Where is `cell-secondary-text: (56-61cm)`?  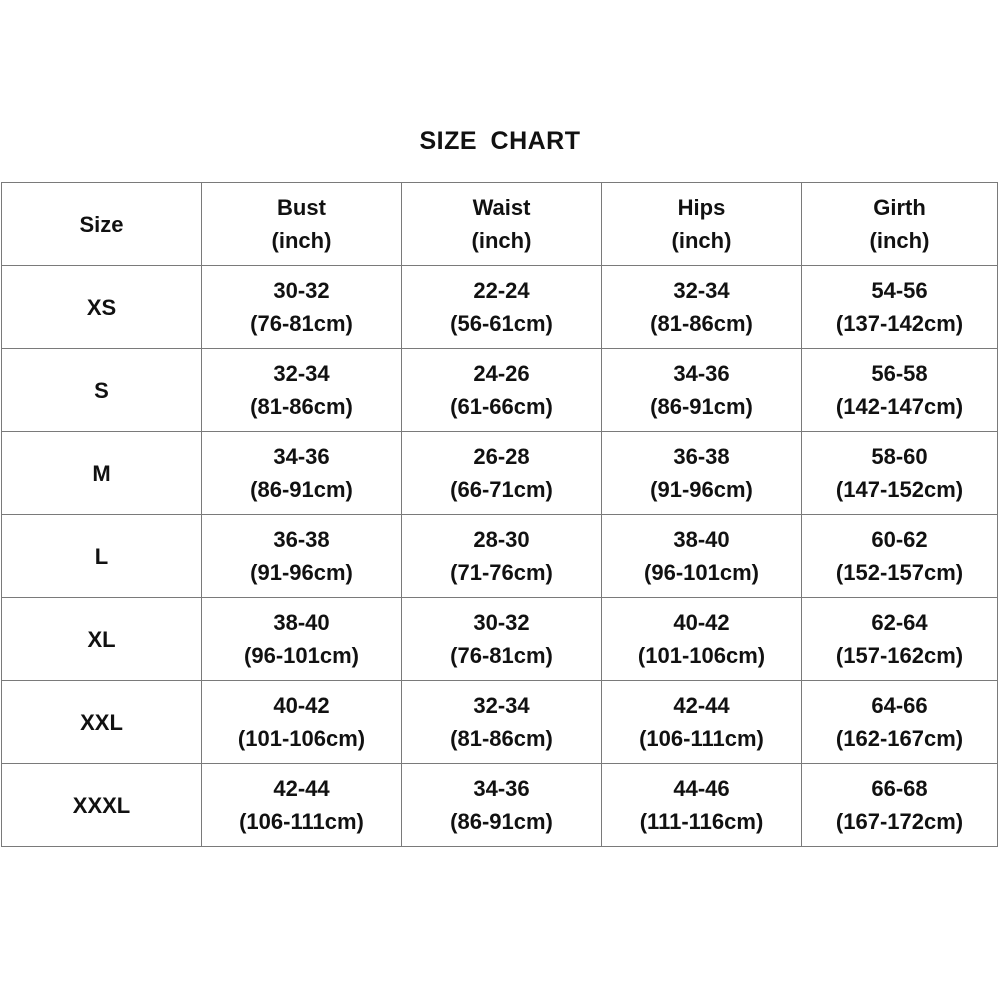 cell-secondary-text: (56-61cm) is located at coordinates (501, 323).